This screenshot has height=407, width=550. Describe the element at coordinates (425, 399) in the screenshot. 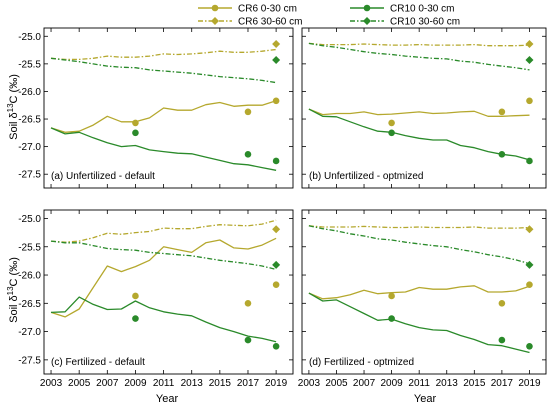

I see `x-axis-label-right: Year` at that location.